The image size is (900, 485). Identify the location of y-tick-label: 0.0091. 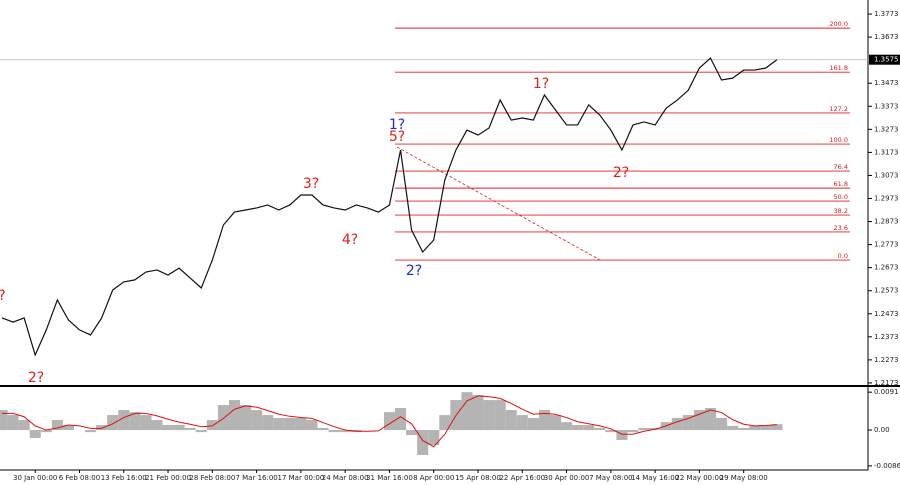
(886, 392).